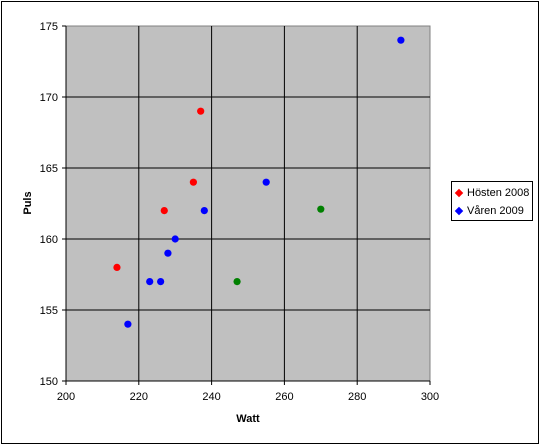 This screenshot has width=542, height=447. Describe the element at coordinates (498, 193) in the screenshot. I see `legend-label: Hösten 2008` at that location.